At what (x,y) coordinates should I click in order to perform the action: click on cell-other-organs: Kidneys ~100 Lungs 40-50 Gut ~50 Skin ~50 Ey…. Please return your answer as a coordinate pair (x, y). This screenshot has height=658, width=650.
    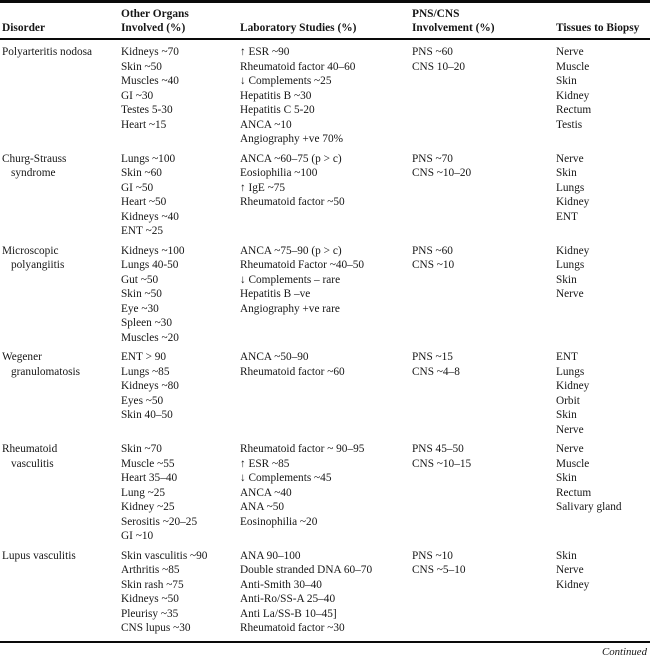
    Looking at the image, I should click on (180, 295).